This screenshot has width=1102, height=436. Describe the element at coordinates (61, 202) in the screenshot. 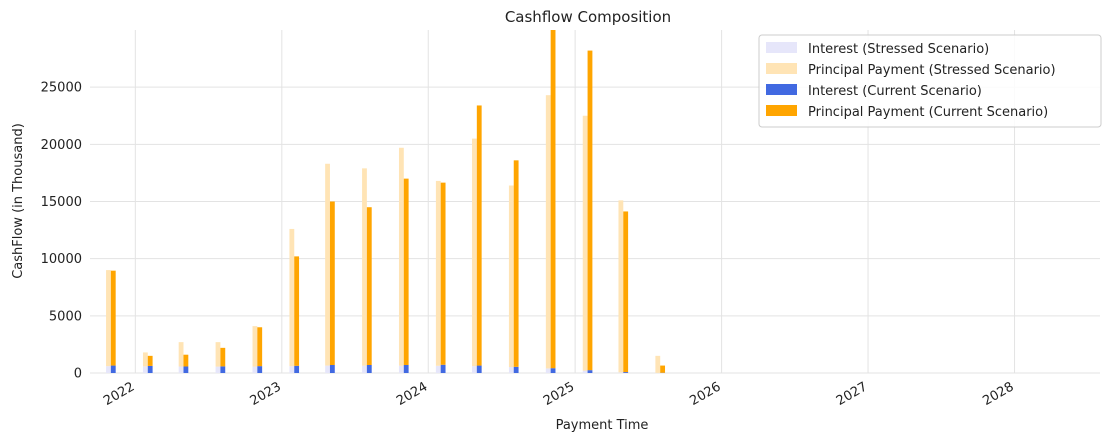

I see `y-tick-label: 15000` at that location.